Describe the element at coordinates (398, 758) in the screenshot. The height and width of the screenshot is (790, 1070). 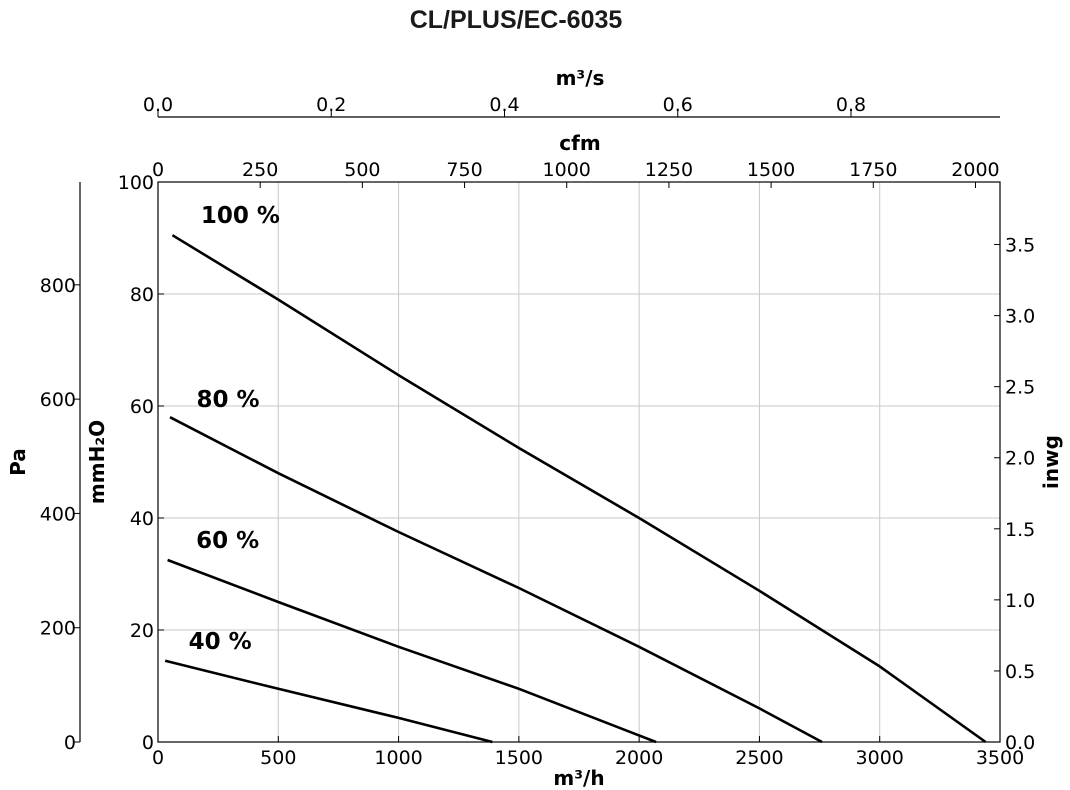
I see `x-tick-label: 1000` at that location.